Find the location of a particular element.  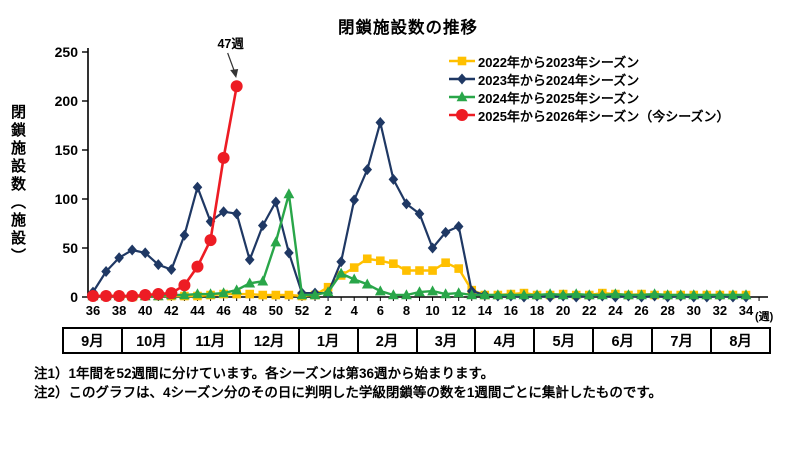

footnote-1: 注1）1年間を52週間に分けています。各シーズンは第36週から始まります。 is located at coordinates (264, 373).